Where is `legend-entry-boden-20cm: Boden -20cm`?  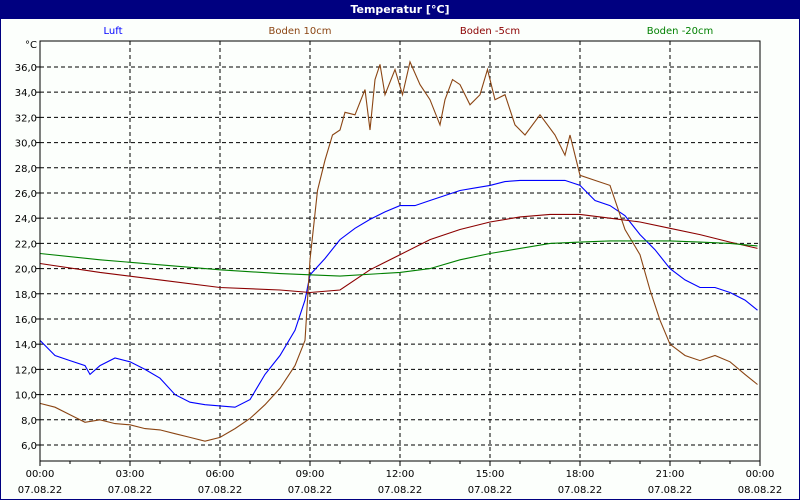
legend-entry-boden-20cm: Boden -20cm is located at coordinates (680, 31).